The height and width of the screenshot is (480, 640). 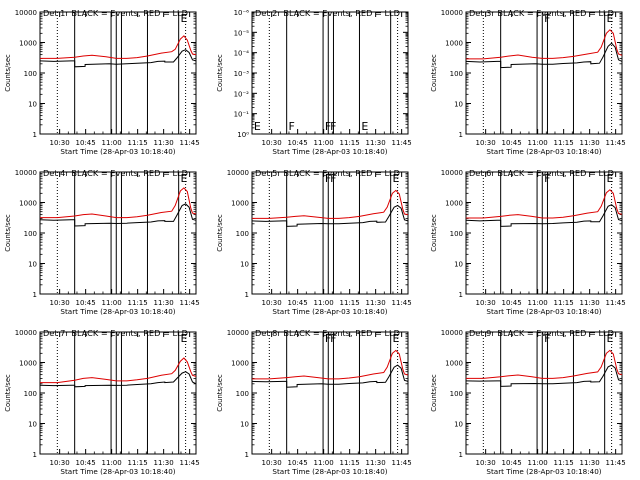 What do you see at coordinates (242, 74) in the screenshot?
I see `y-tick-label: 10⁻³` at bounding box center [242, 74].